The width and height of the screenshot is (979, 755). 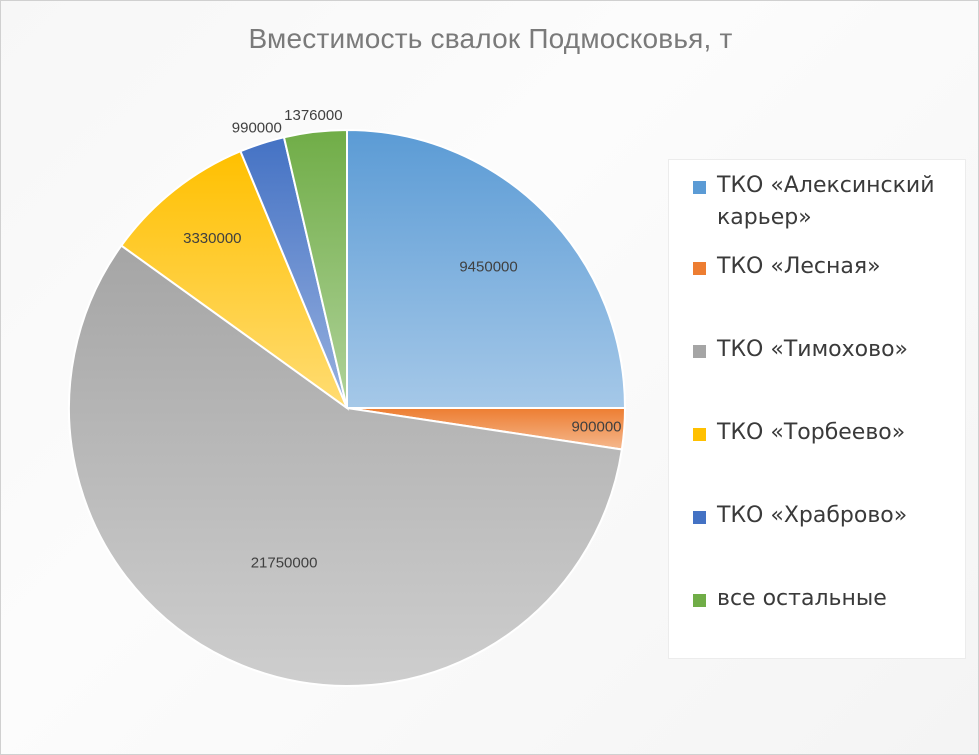 What do you see at coordinates (802, 598) in the screenshot?
I see `legend-label-others: все остальные` at bounding box center [802, 598].